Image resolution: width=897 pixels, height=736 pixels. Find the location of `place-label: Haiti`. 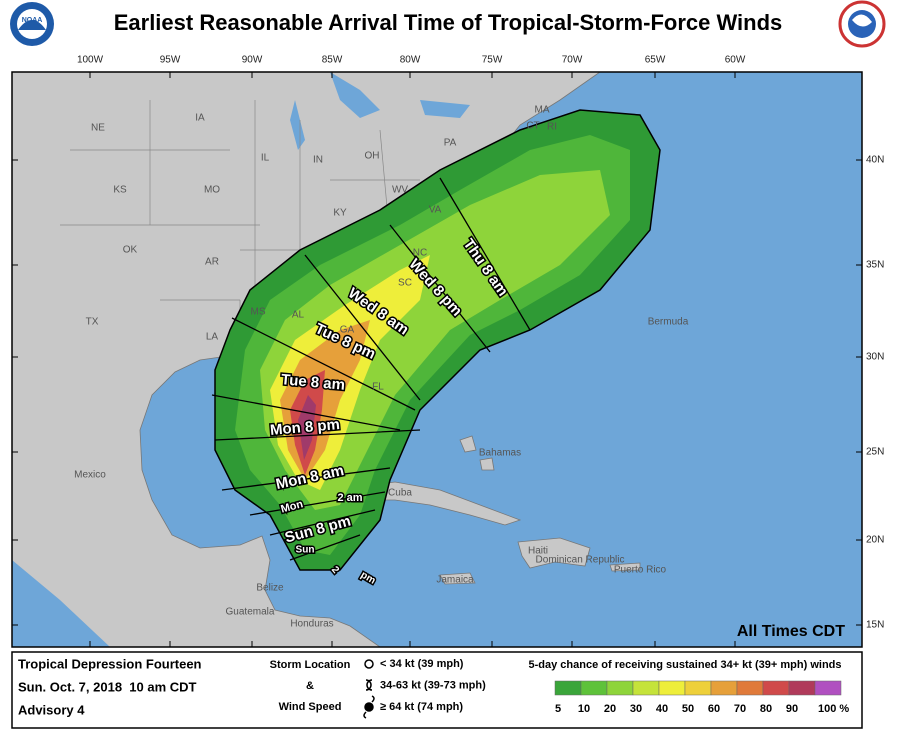

place-label: Haiti is located at coordinates (538, 551).